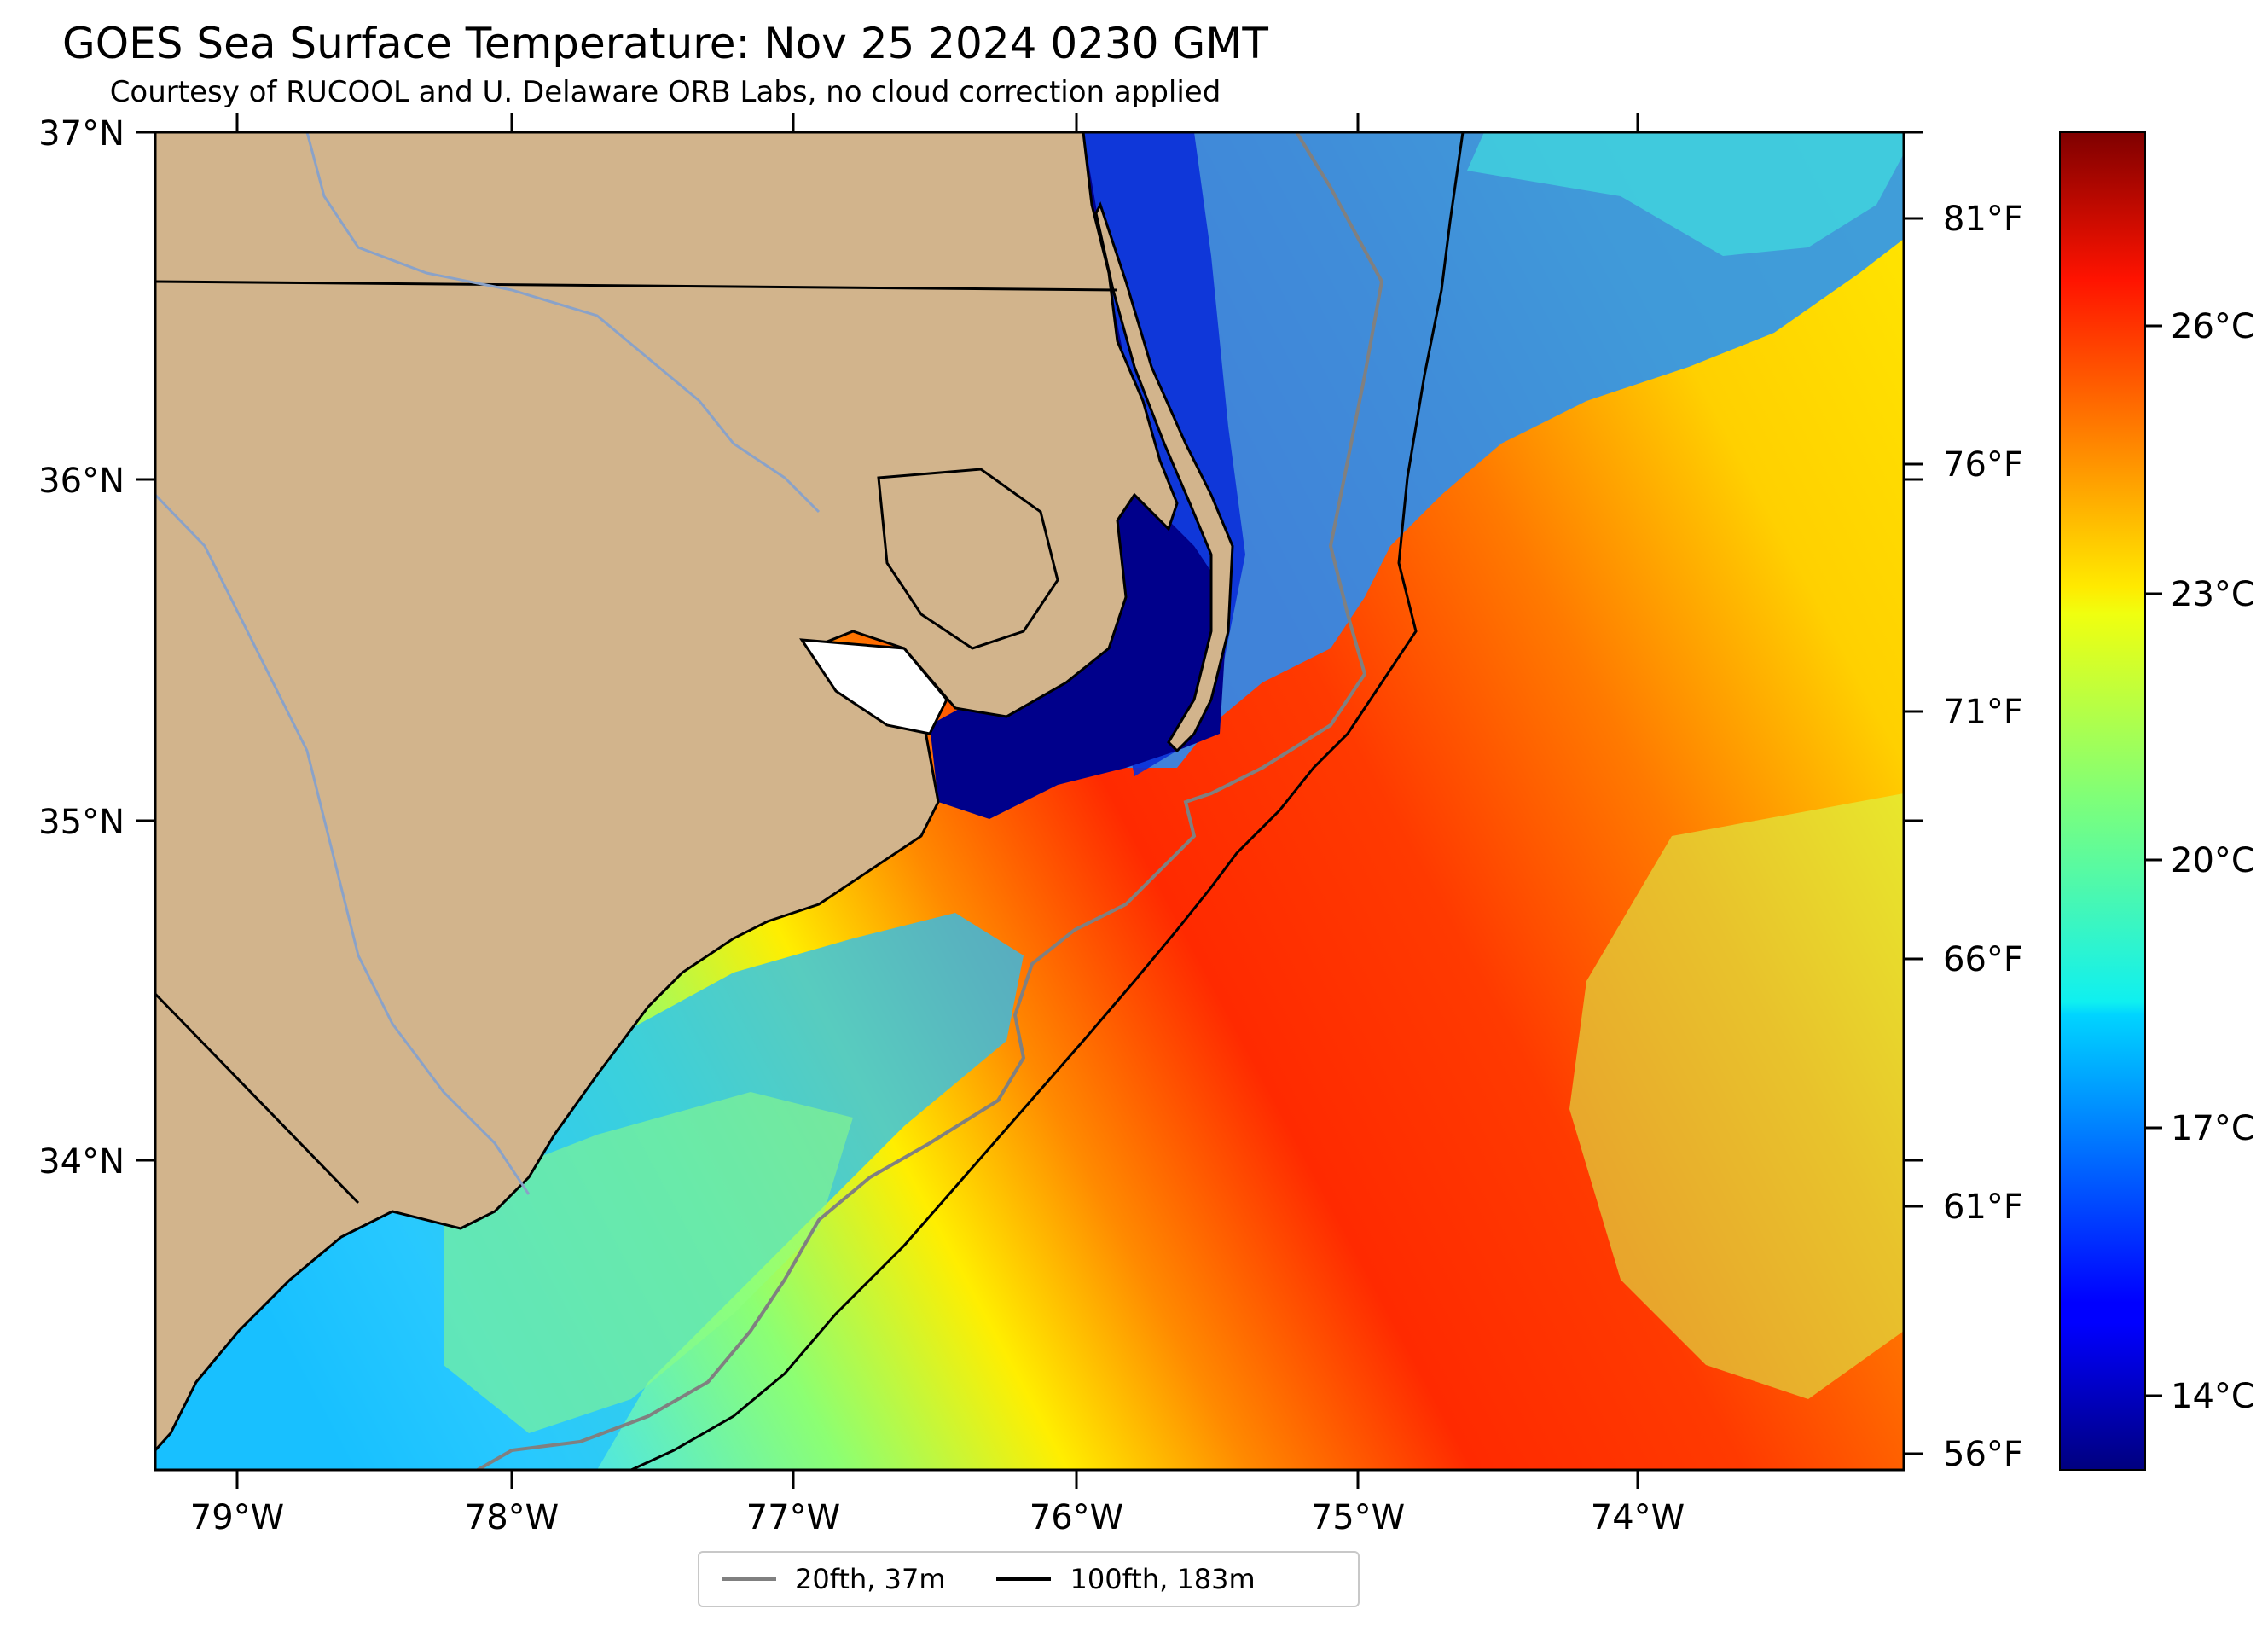 The width and height of the screenshot is (2268, 1632). What do you see at coordinates (968, 559) in the screenshot?
I see `peninsula` at bounding box center [968, 559].